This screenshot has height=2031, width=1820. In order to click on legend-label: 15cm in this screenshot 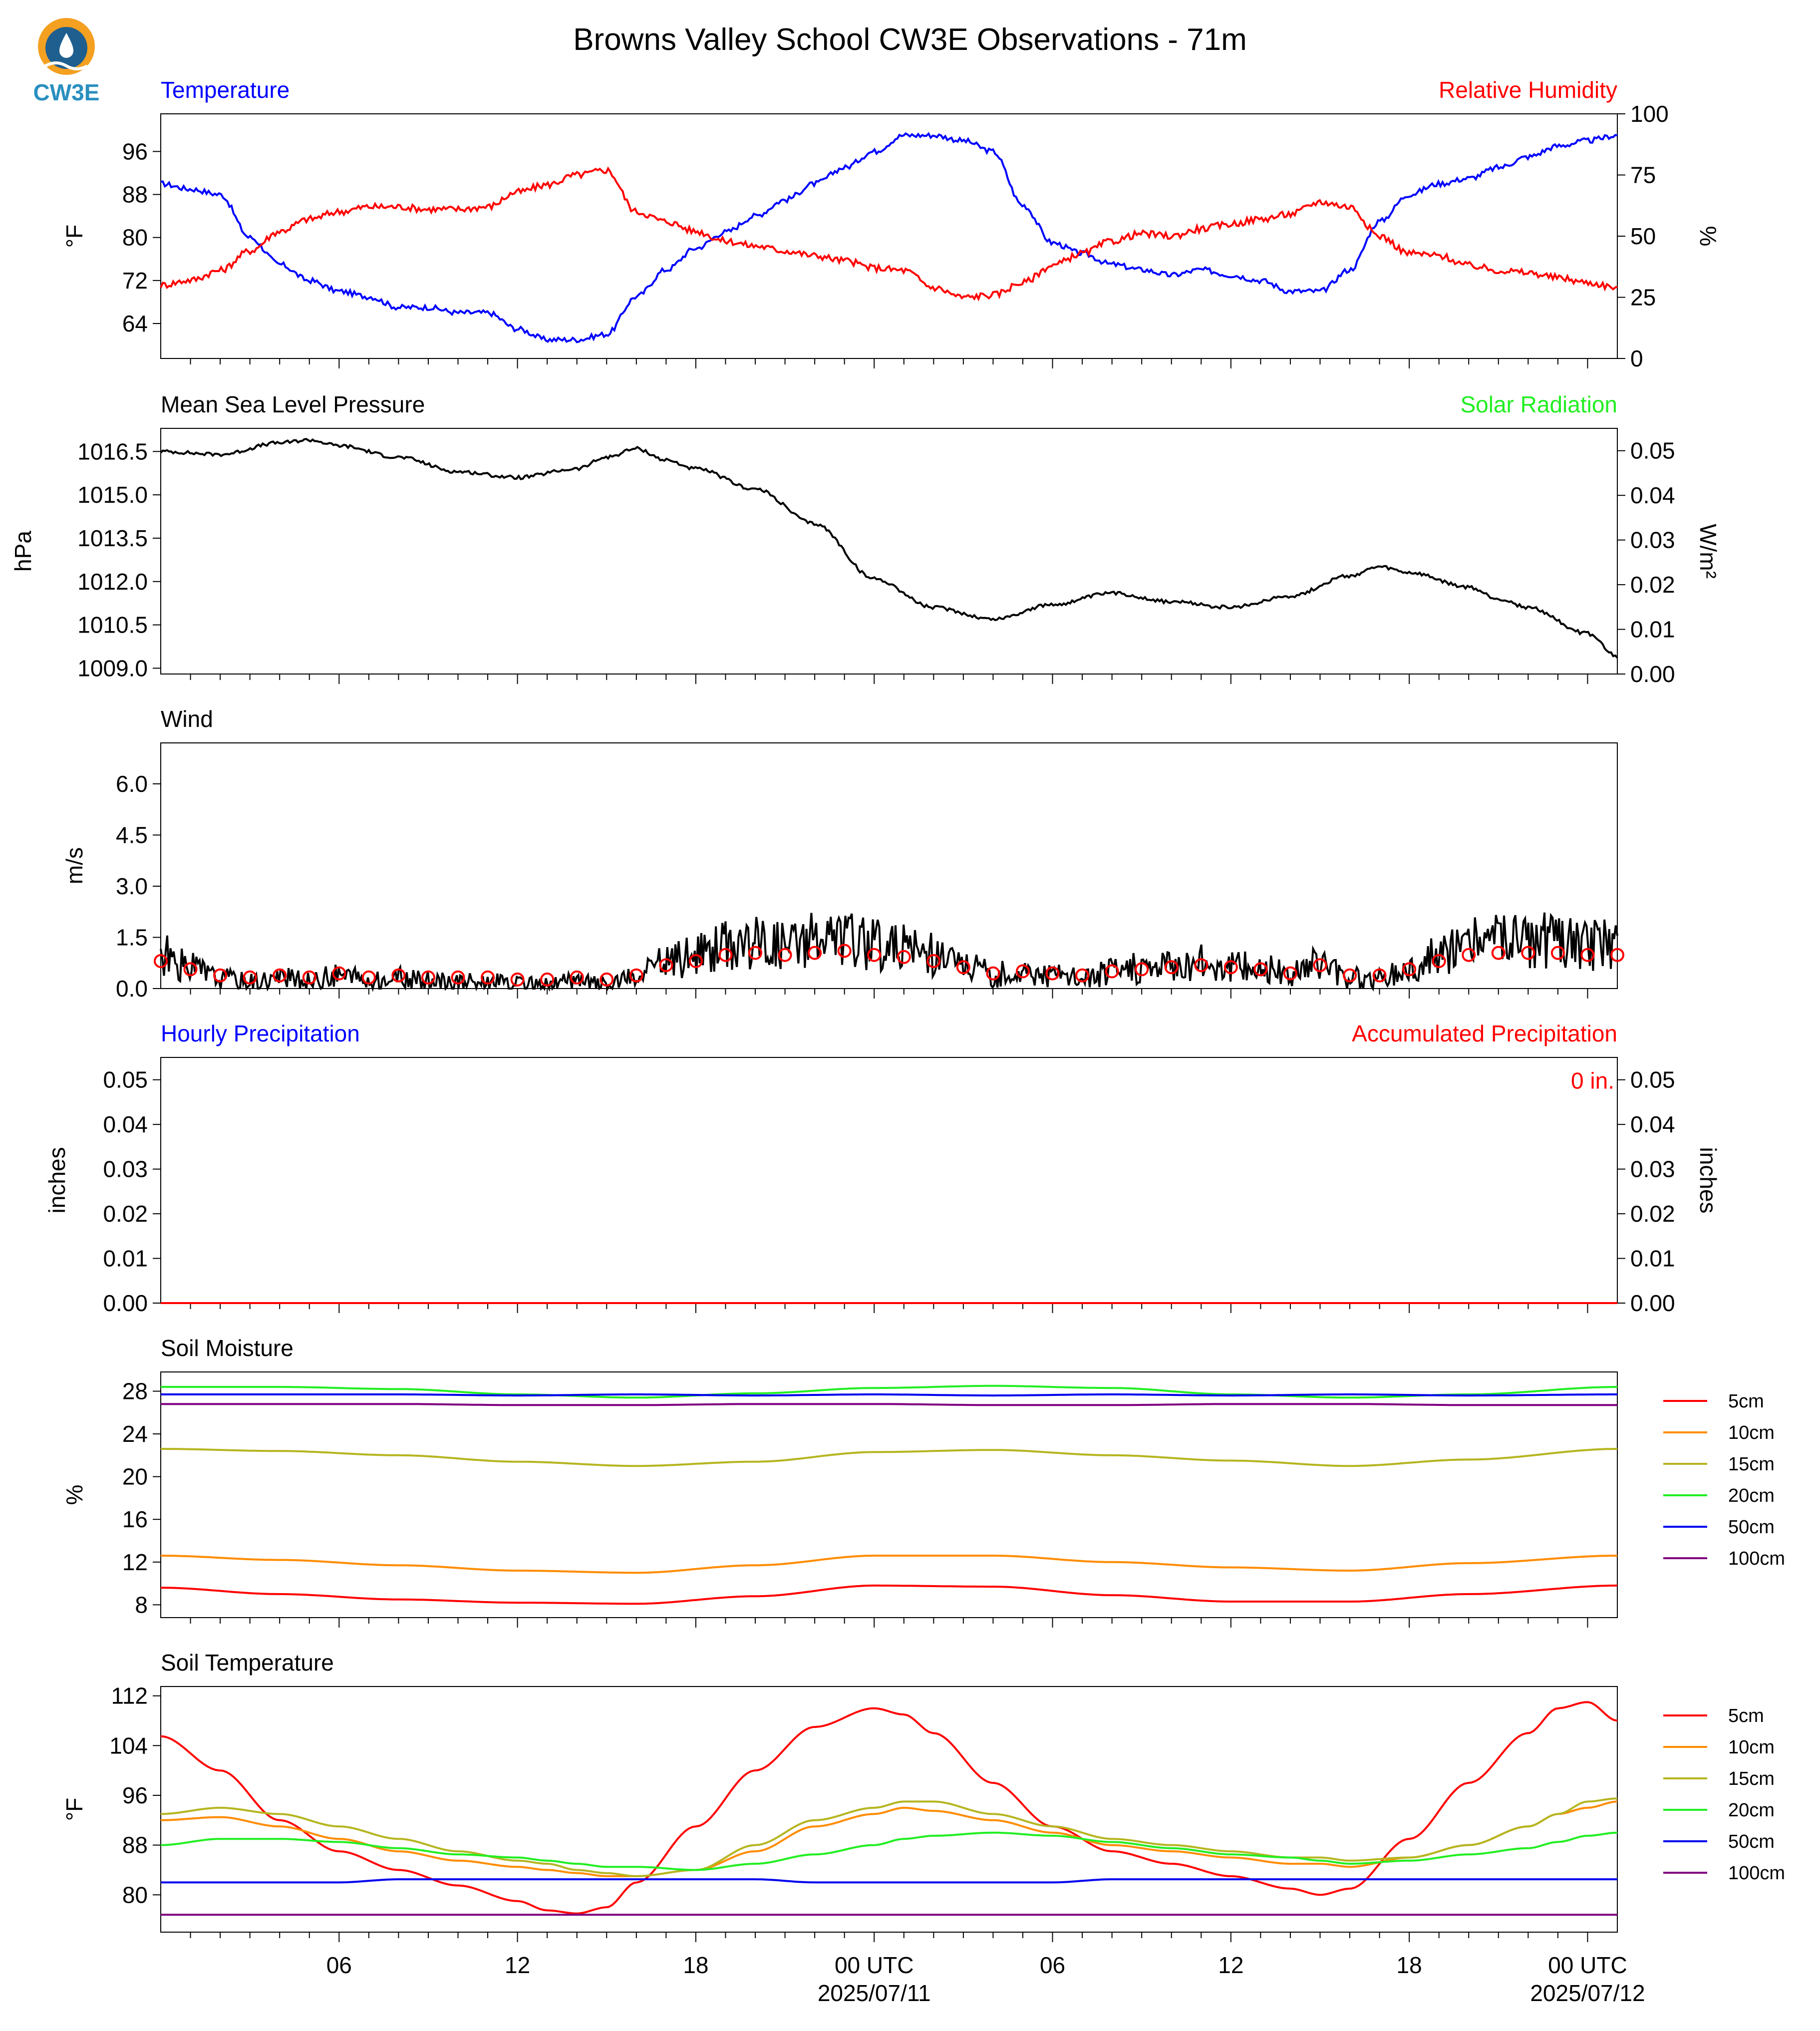, I will do `click(1751, 1779)`.